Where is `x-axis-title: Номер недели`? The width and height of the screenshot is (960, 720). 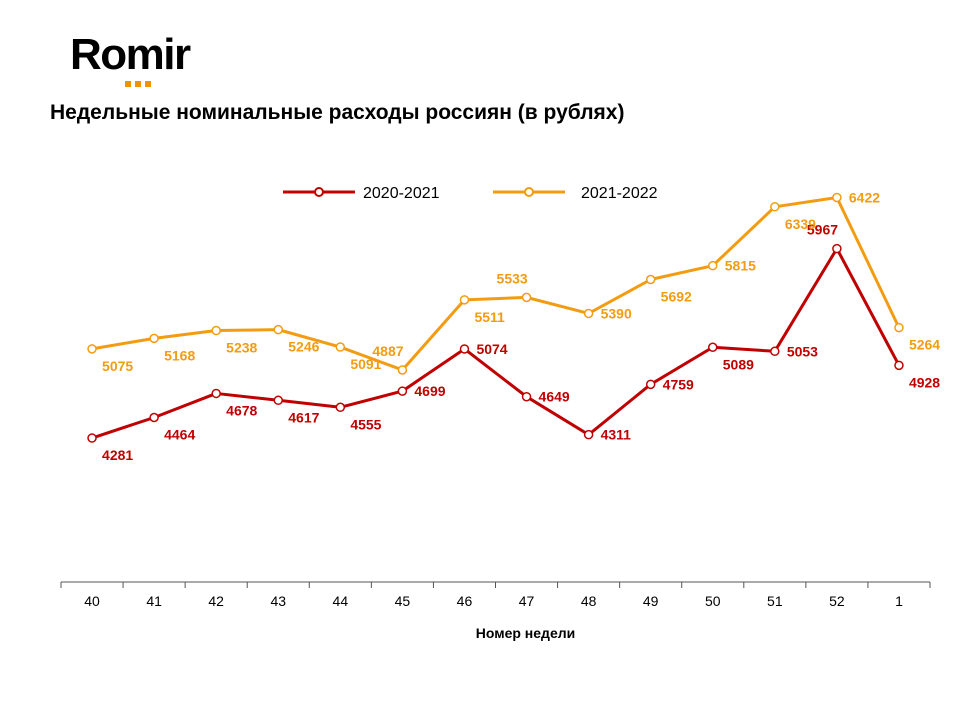
x-axis-title: Номер недели is located at coordinates (525, 633).